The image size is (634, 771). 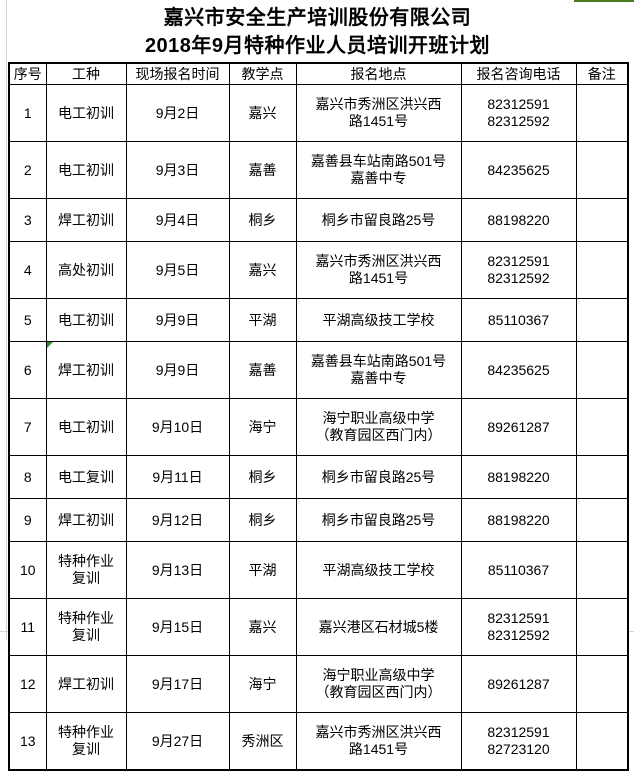 What do you see at coordinates (318, 570) in the screenshot?
I see `table-row: 10 特种作业 复训 9月13日 平湖 平湖高级技工学校 85110367` at bounding box center [318, 570].